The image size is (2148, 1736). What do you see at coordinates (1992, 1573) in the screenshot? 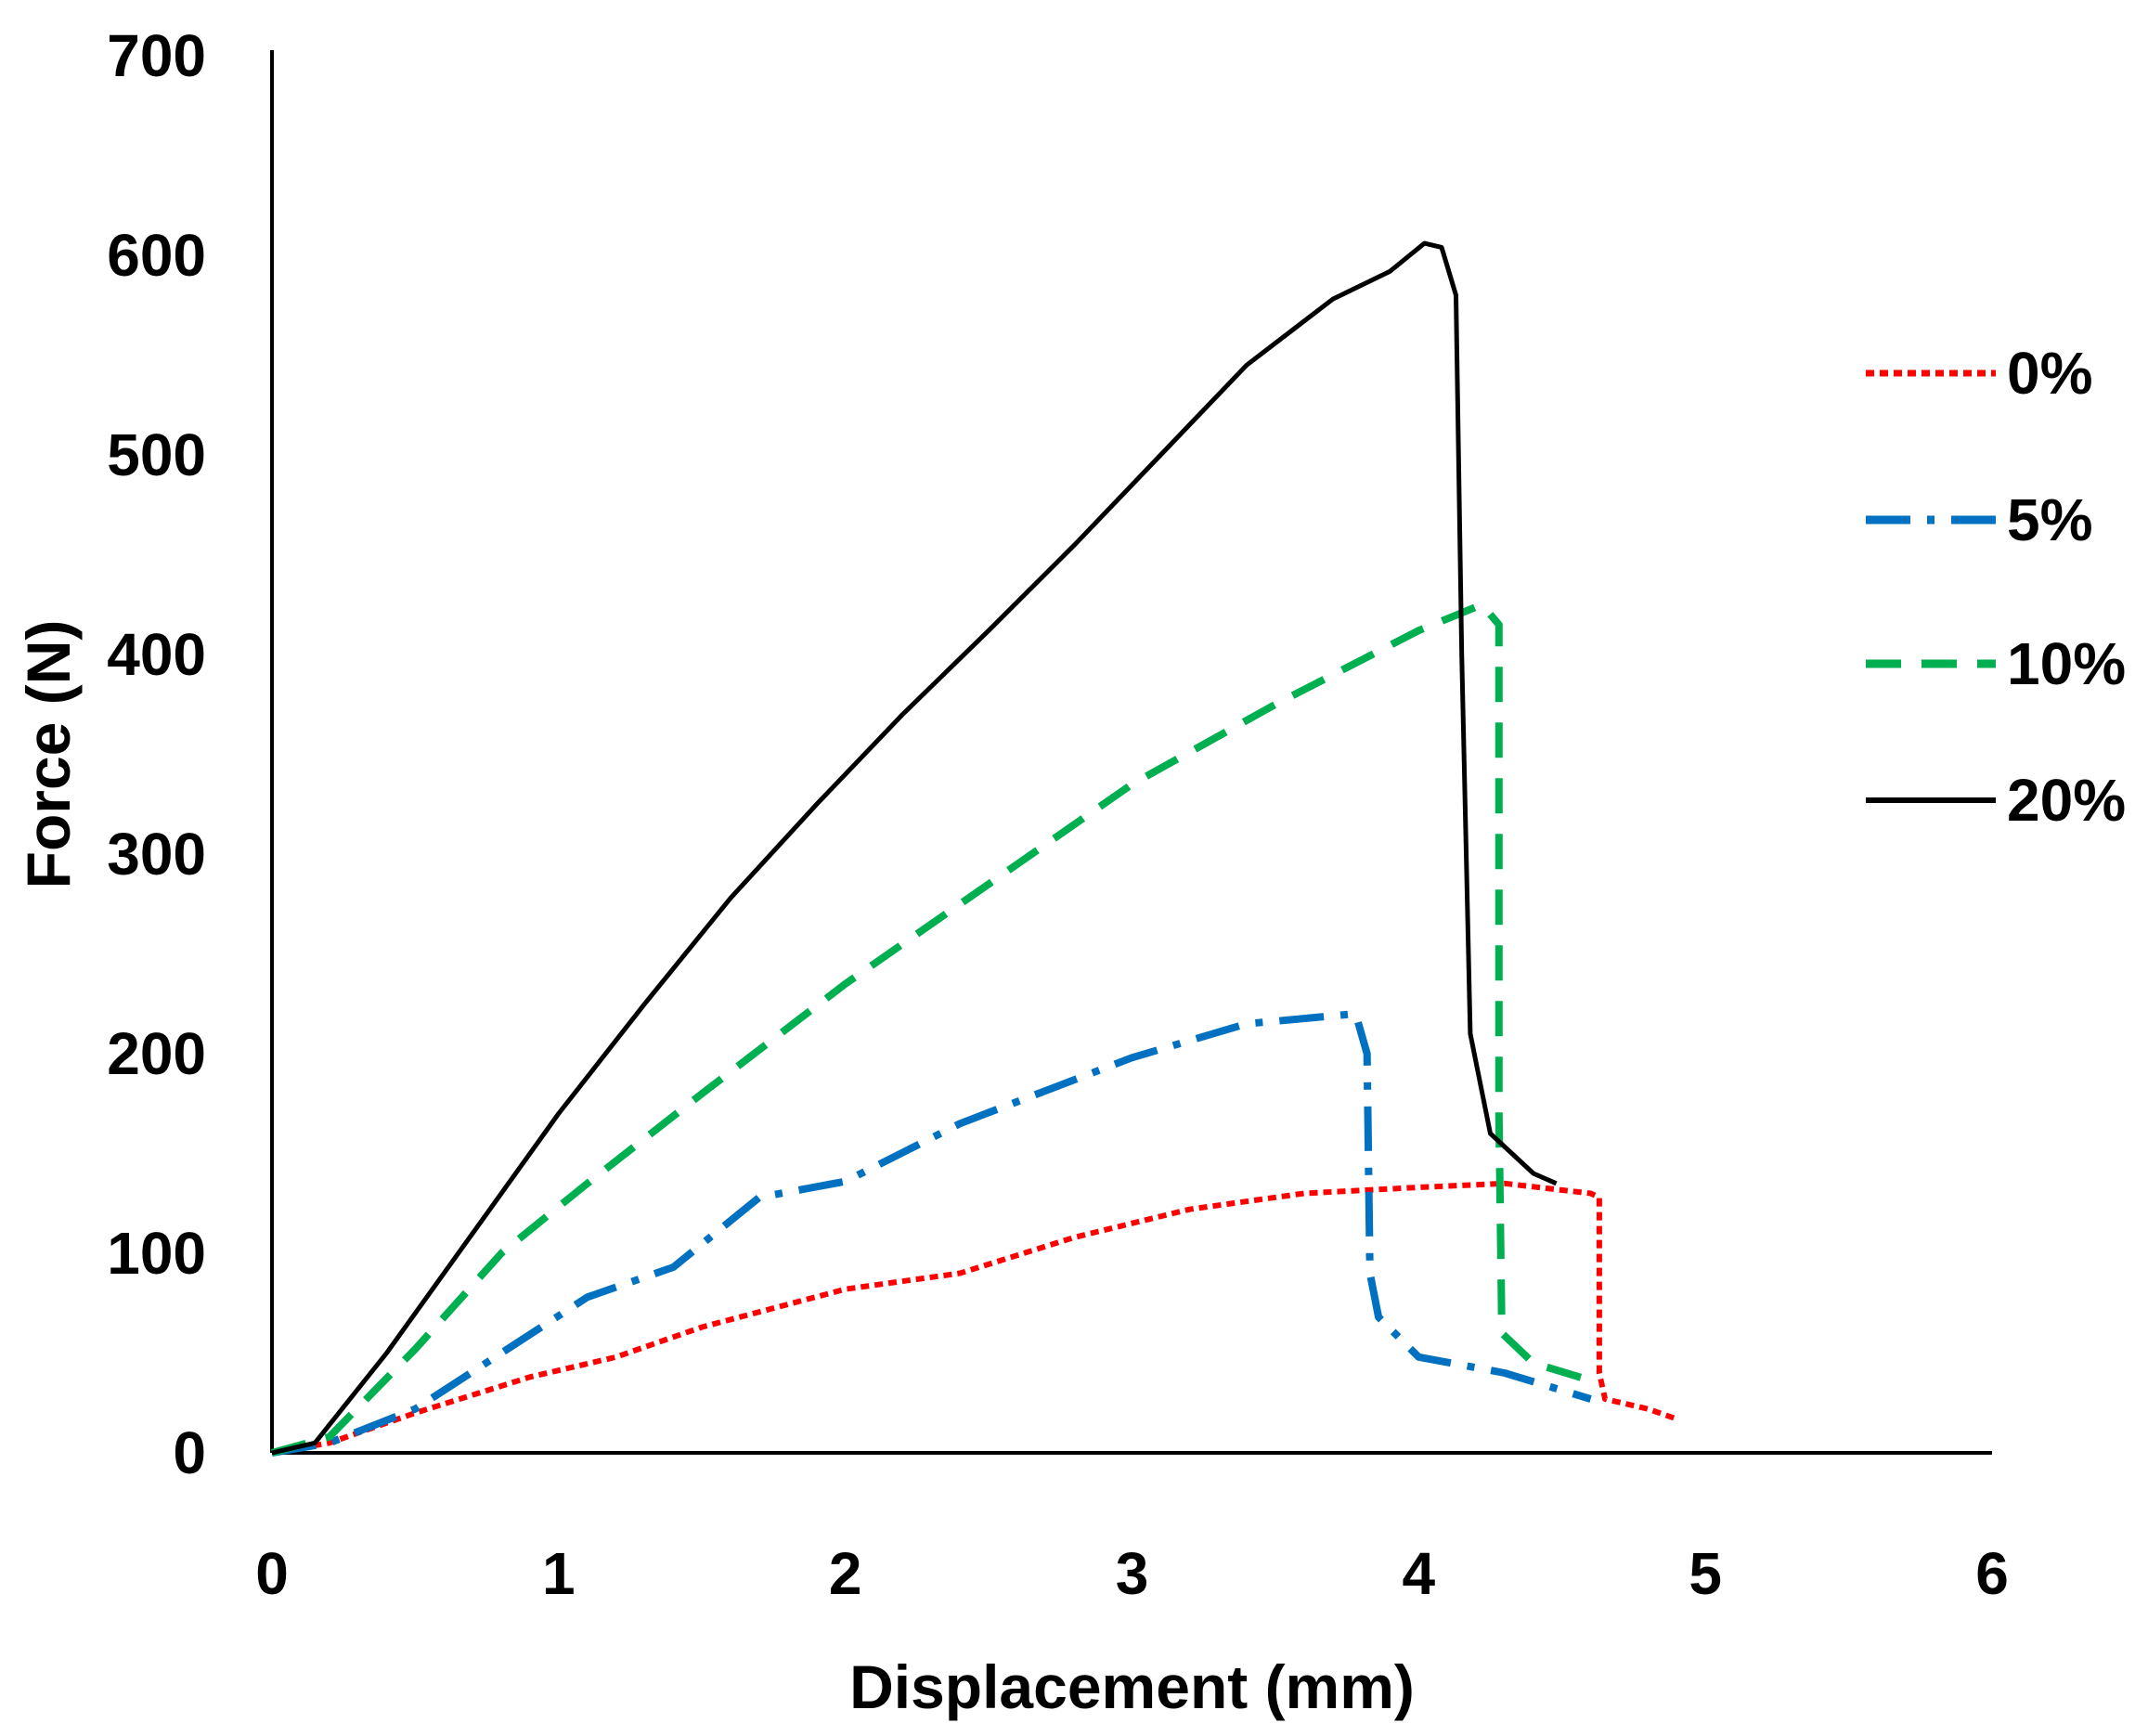
I see `x-tick-label: 6` at bounding box center [1992, 1573].